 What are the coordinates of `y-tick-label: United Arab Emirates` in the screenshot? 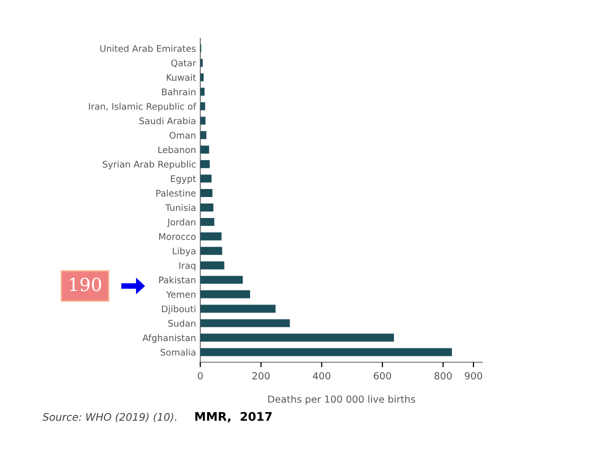 It's located at (148, 48).